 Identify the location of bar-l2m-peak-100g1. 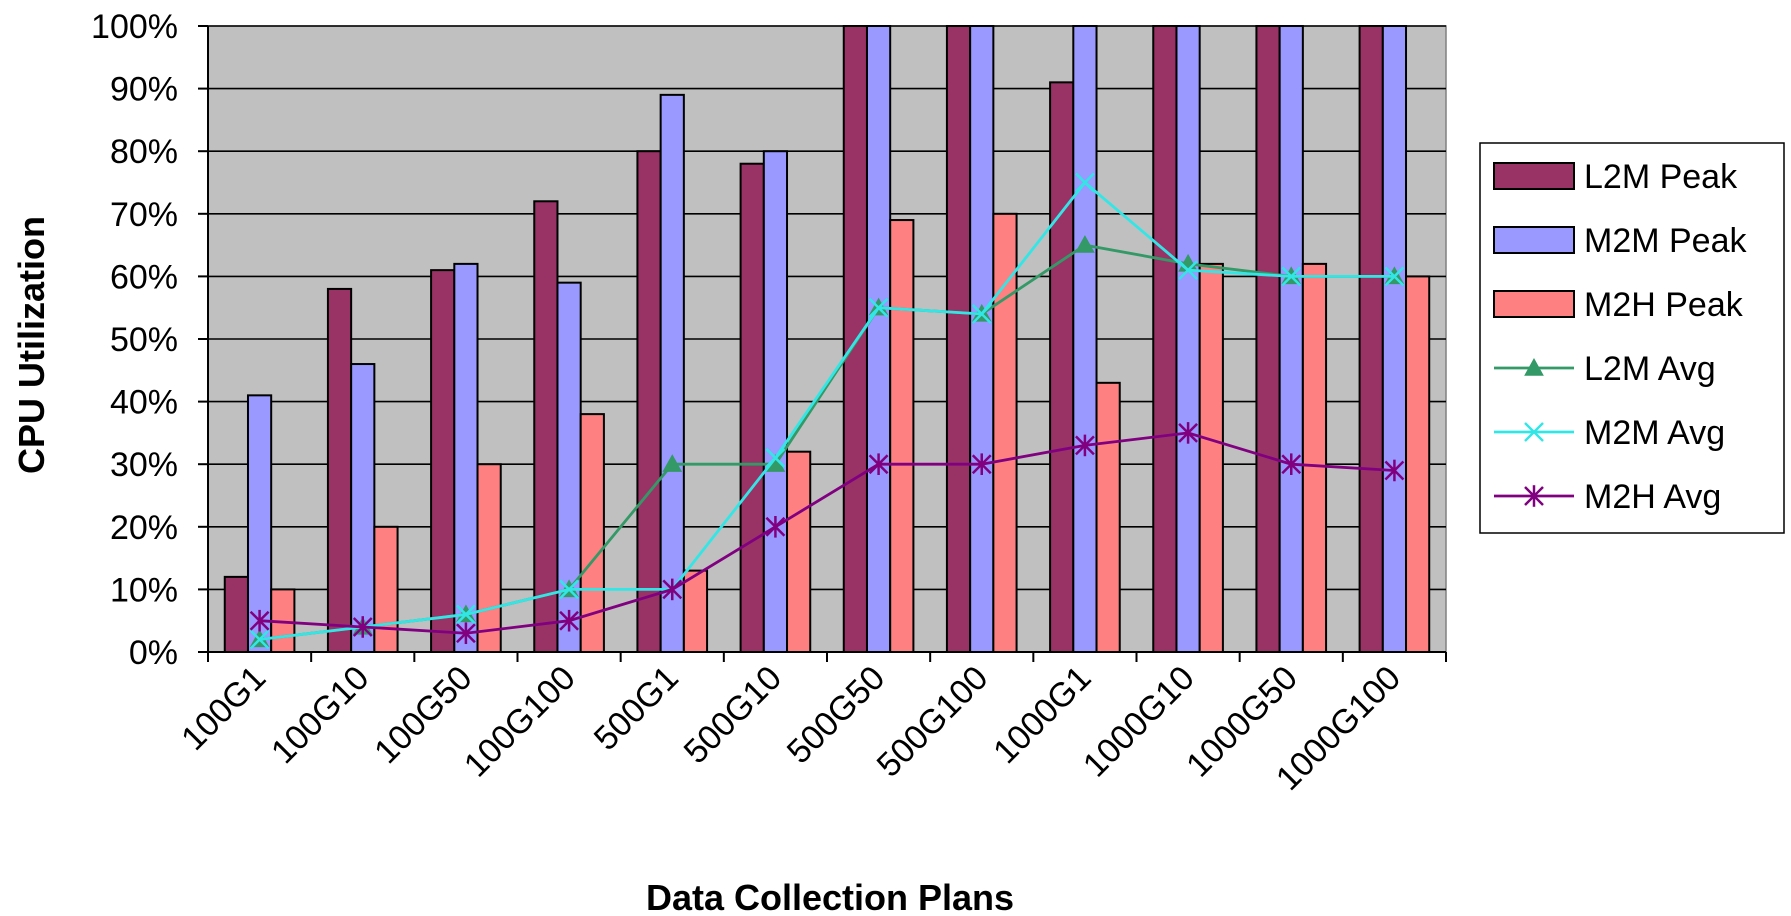
(236, 614).